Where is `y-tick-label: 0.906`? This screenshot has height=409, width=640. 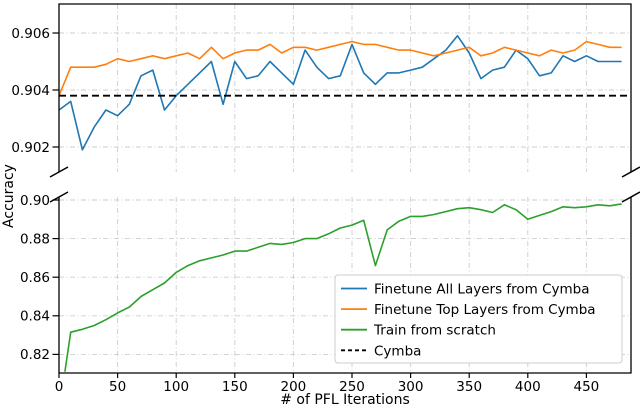
y-tick-label: 0.906 is located at coordinates (30, 34).